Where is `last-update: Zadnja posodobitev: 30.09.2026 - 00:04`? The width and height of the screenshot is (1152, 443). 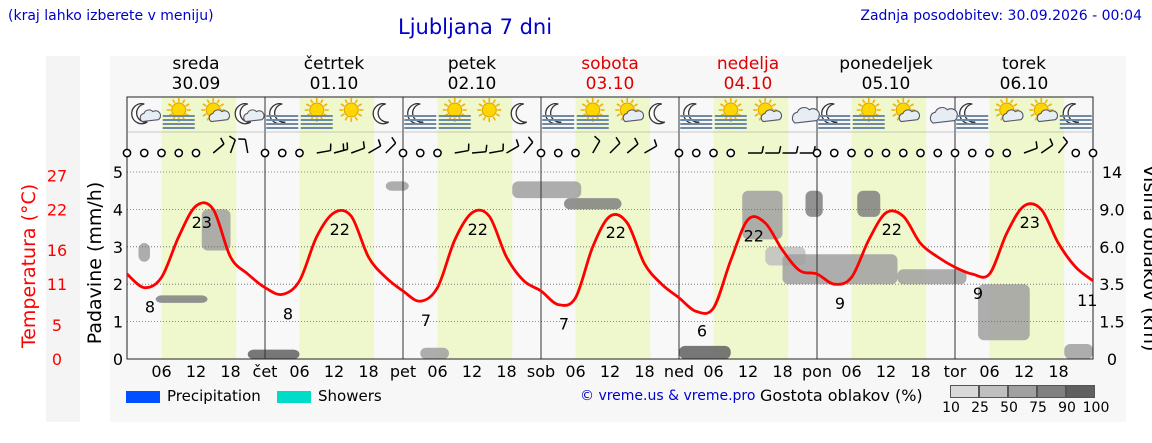
last-update: Zadnja posodobitev: 30.09.2026 - 00:04 is located at coordinates (1001, 16).